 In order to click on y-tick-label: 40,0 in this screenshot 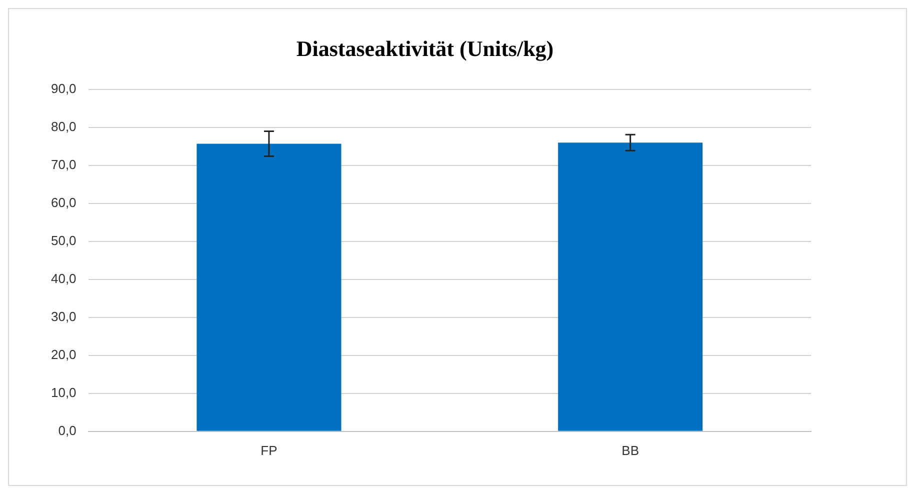, I will do `click(63, 278)`.